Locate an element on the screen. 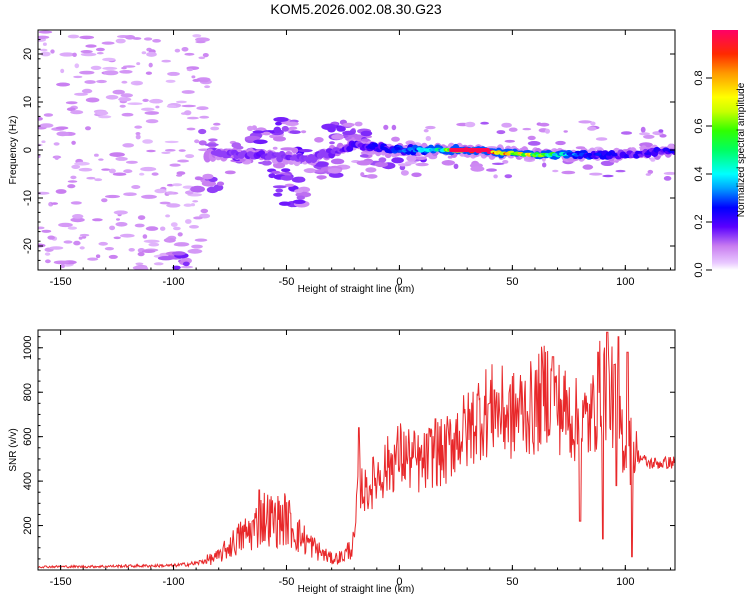 This screenshot has height=600, width=750. x-tick-label: 0 is located at coordinates (399, 282).